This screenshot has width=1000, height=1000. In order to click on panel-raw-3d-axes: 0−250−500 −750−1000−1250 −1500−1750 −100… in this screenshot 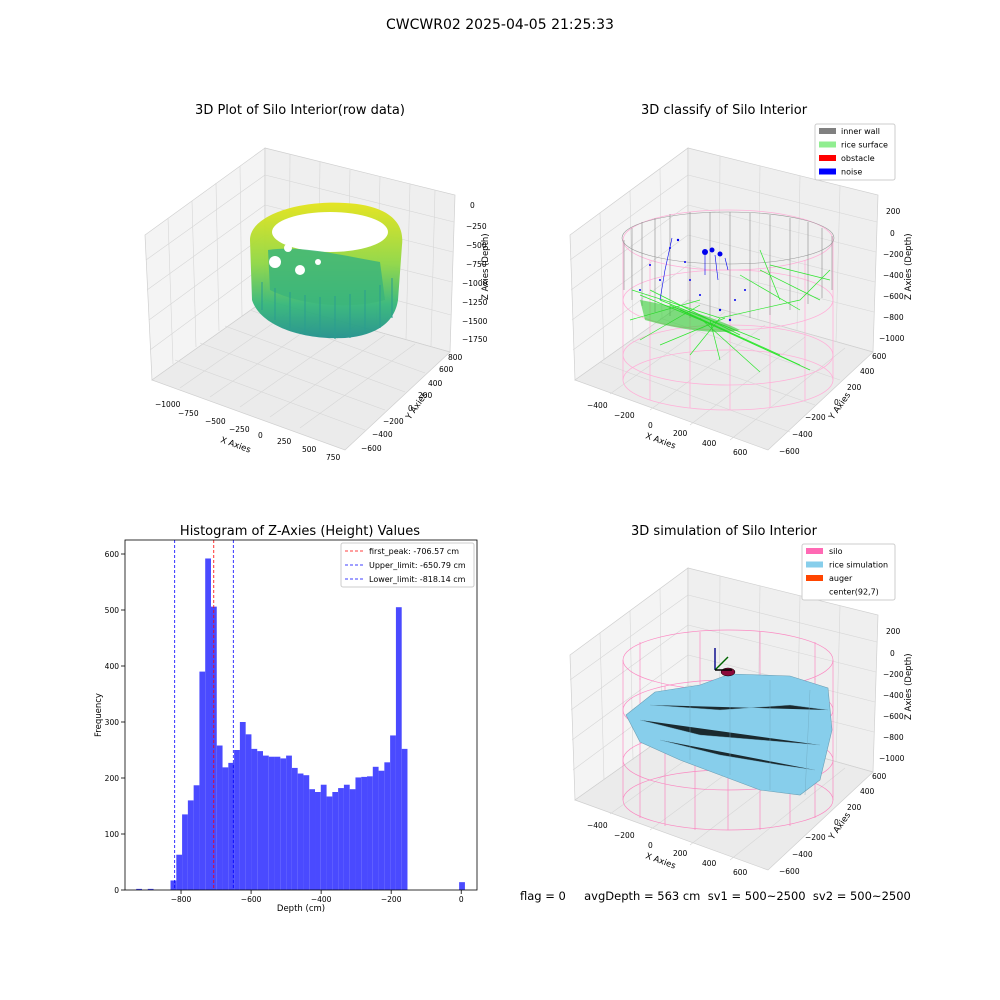, I will do `click(317, 304)`.